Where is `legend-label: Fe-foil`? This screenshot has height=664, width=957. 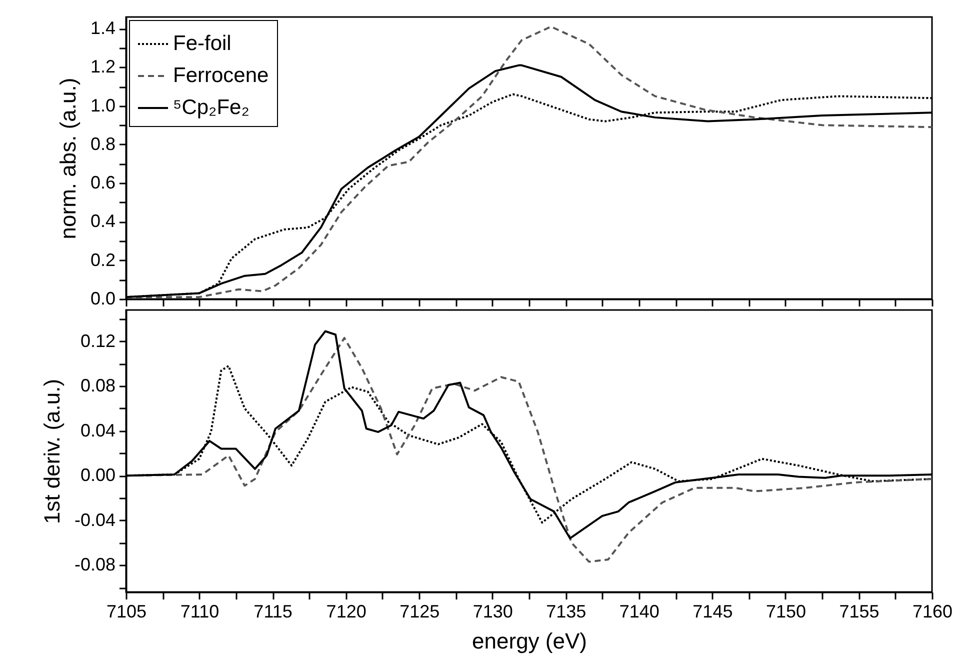
legend-label: Fe-foil is located at coordinates (202, 43).